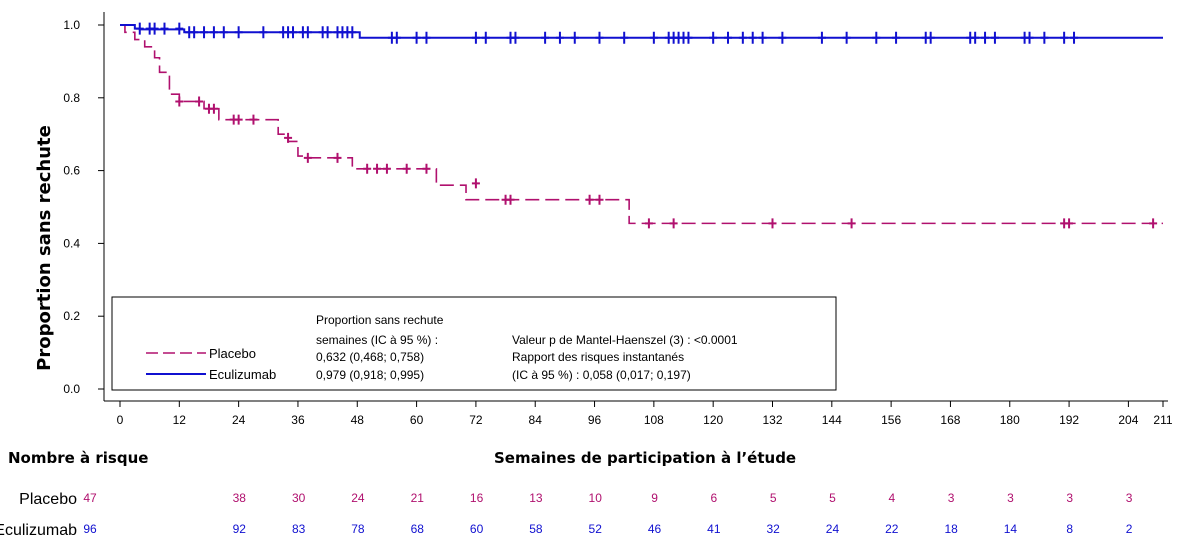 The width and height of the screenshot is (1178, 542). Describe the element at coordinates (71, 98) in the screenshot. I see `y-tick-label: 0.8` at that location.